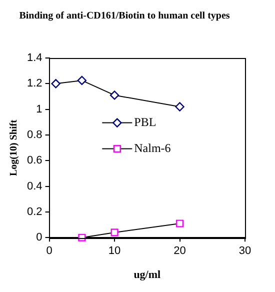  I want to click on y-tick-label: 1.2, so click(34, 84).